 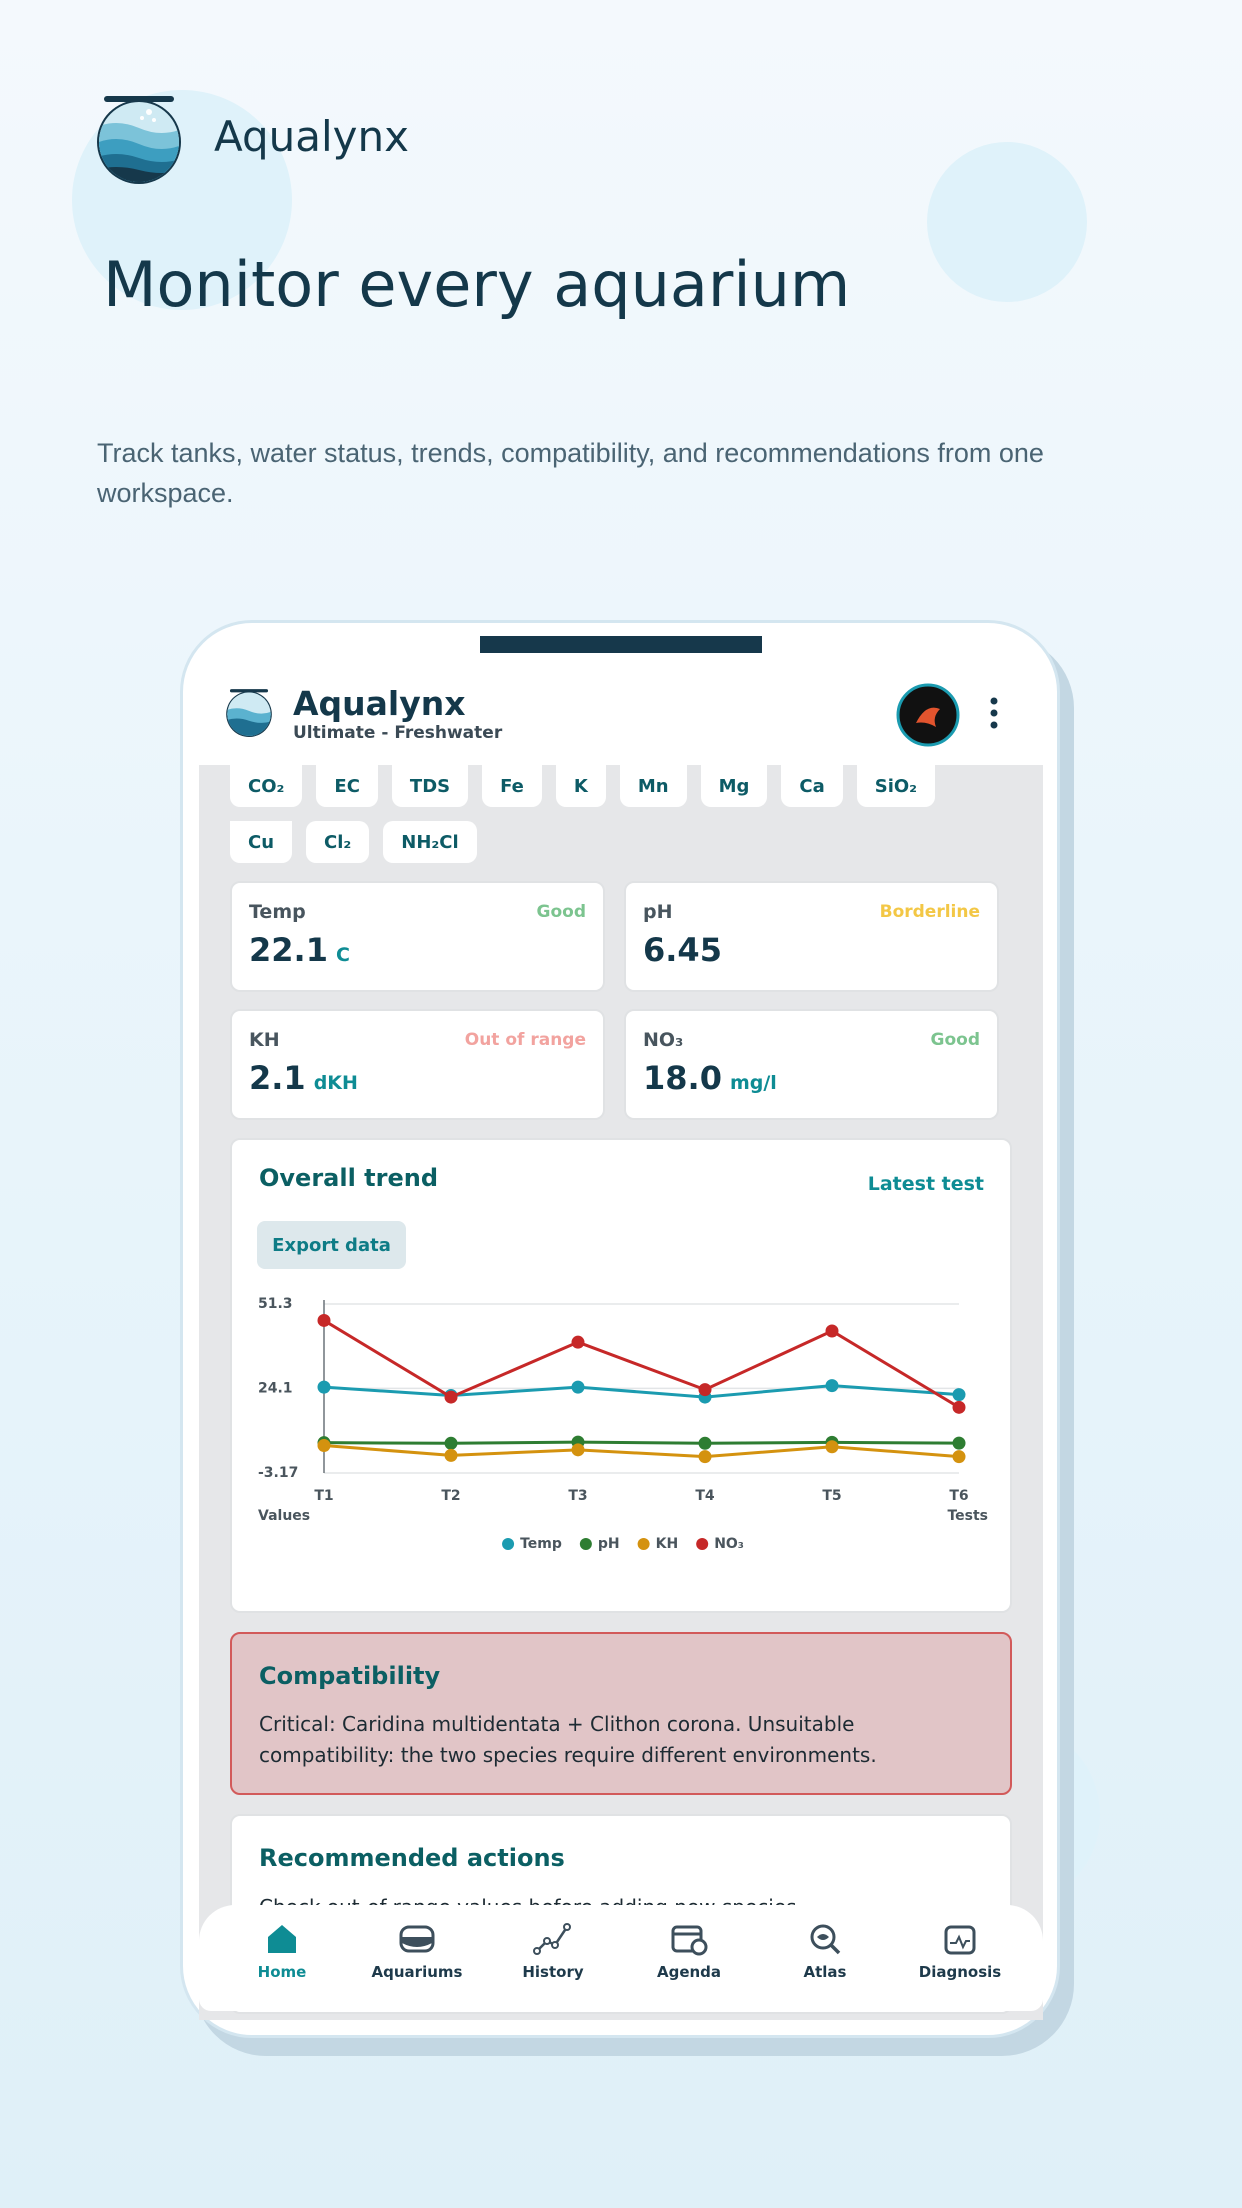 What do you see at coordinates (896, 786) in the screenshot?
I see `parameter-chip: SiO₂` at bounding box center [896, 786].